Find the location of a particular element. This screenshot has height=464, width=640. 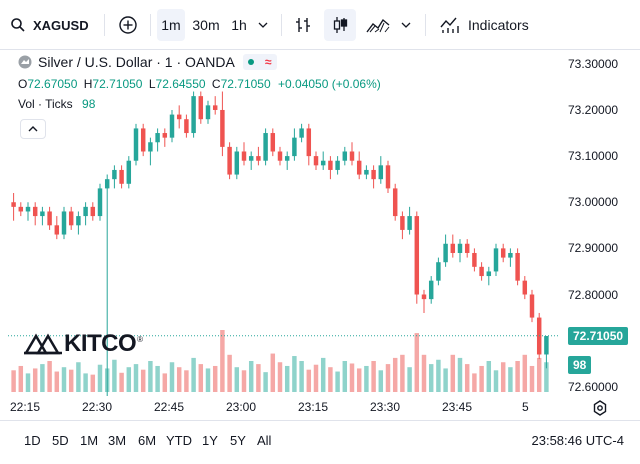

plus-circle-icon is located at coordinates (128, 25).